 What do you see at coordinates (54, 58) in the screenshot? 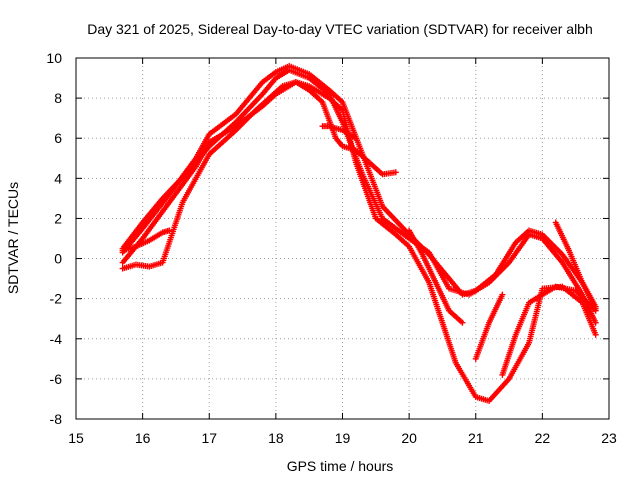
I see `y-tick-label: 10` at bounding box center [54, 58].